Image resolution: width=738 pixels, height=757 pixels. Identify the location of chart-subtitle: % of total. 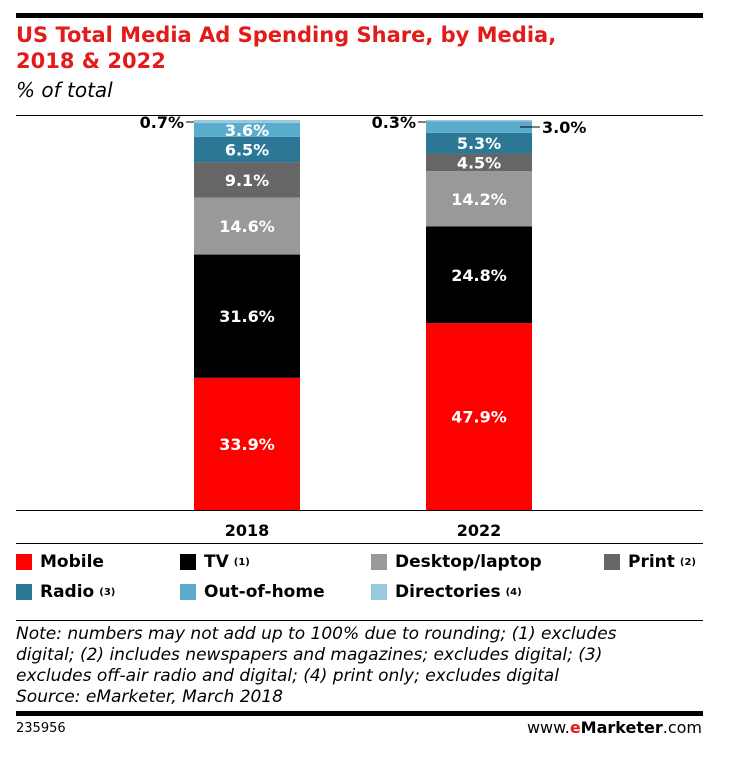
(64, 90).